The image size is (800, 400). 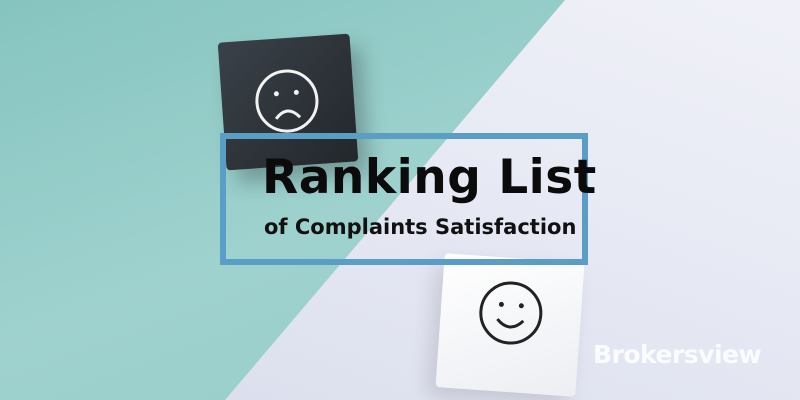 I want to click on brokersview-logo: Brokersview, so click(x=677, y=354).